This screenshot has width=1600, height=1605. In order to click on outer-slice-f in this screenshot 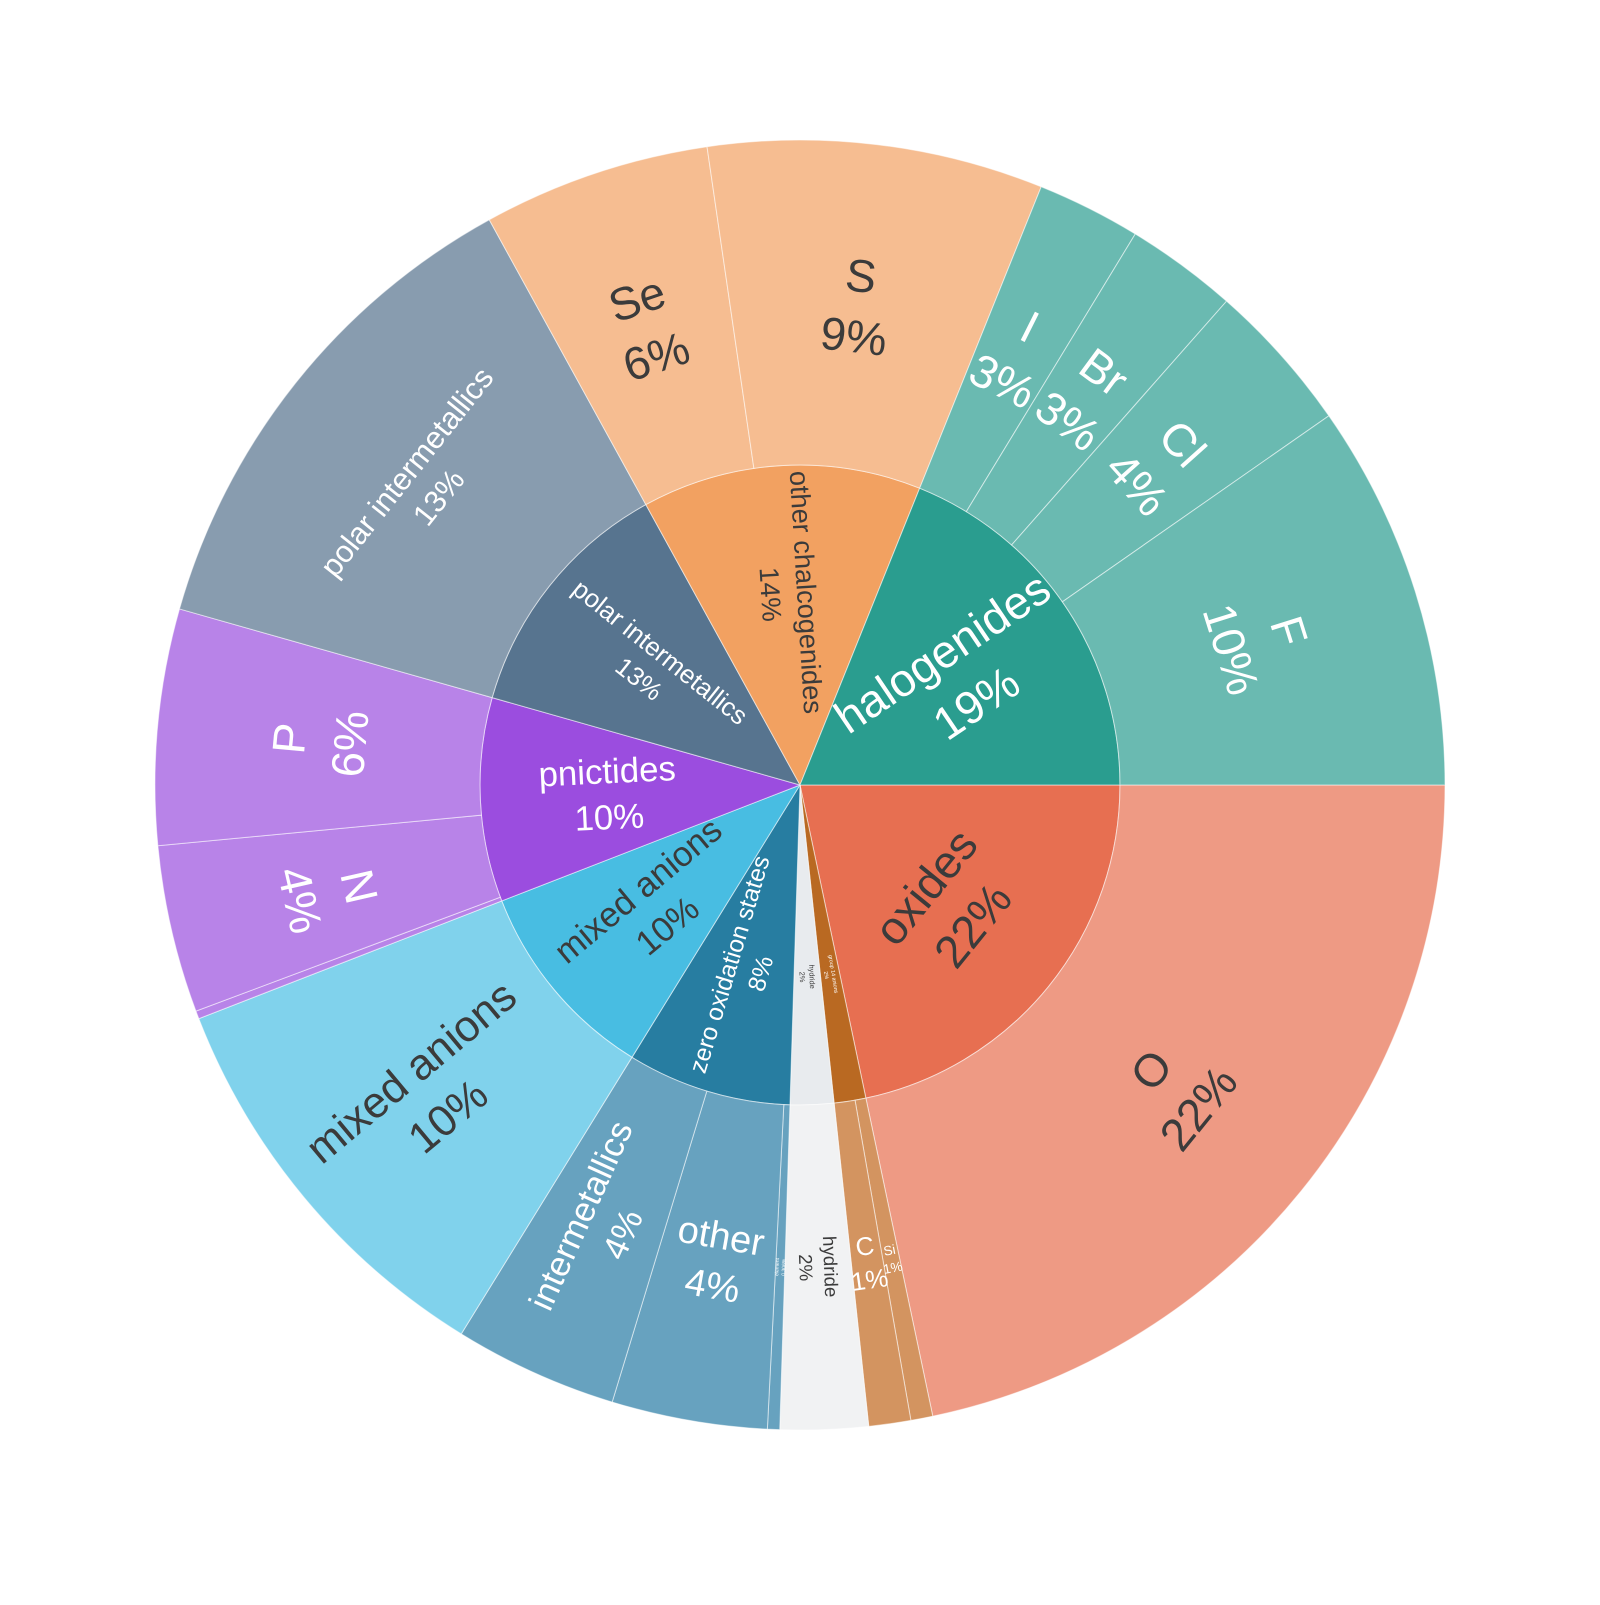, I will do `click(1253, 600)`.